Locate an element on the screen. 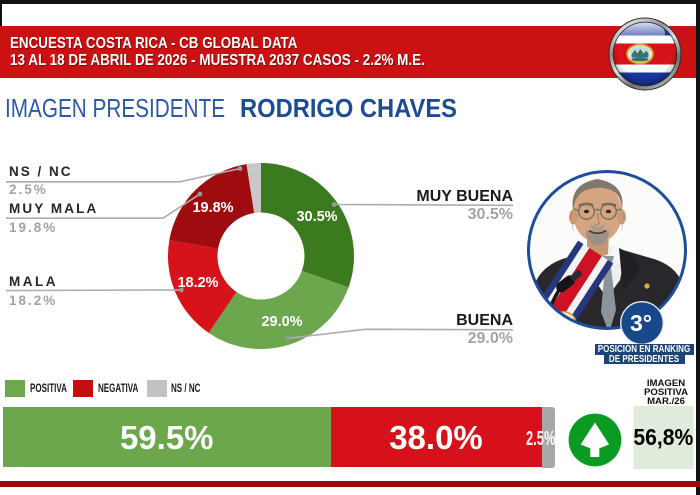 The image size is (700, 495). svg-text: 3° is located at coordinates (641, 323).